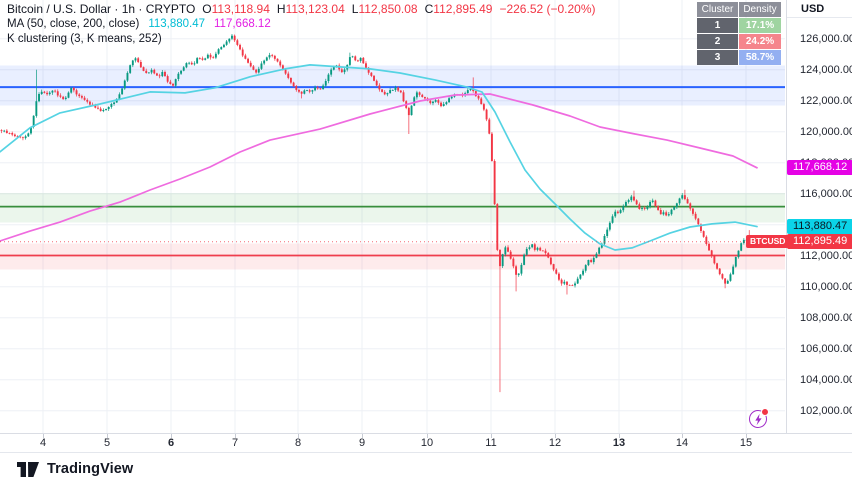 This screenshot has width=852, height=485. I want to click on symbol-price-tag: BTCUSD, so click(768, 241).